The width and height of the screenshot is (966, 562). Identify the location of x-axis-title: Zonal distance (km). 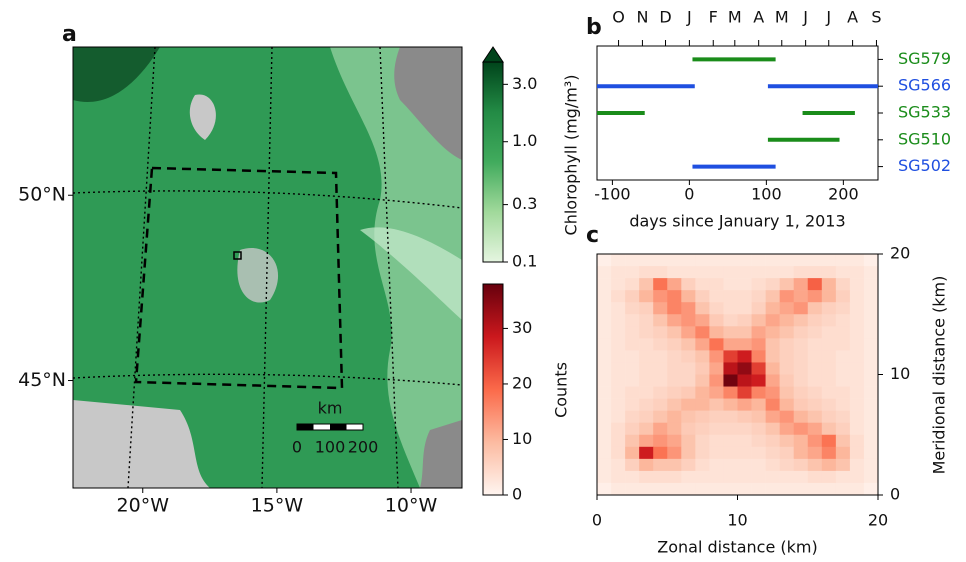
(737, 547).